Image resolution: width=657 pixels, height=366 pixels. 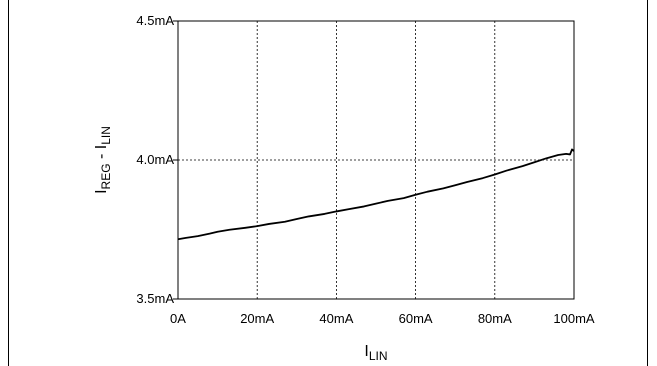 I want to click on x-axis-title-subscript: LIN, so click(x=378, y=356).